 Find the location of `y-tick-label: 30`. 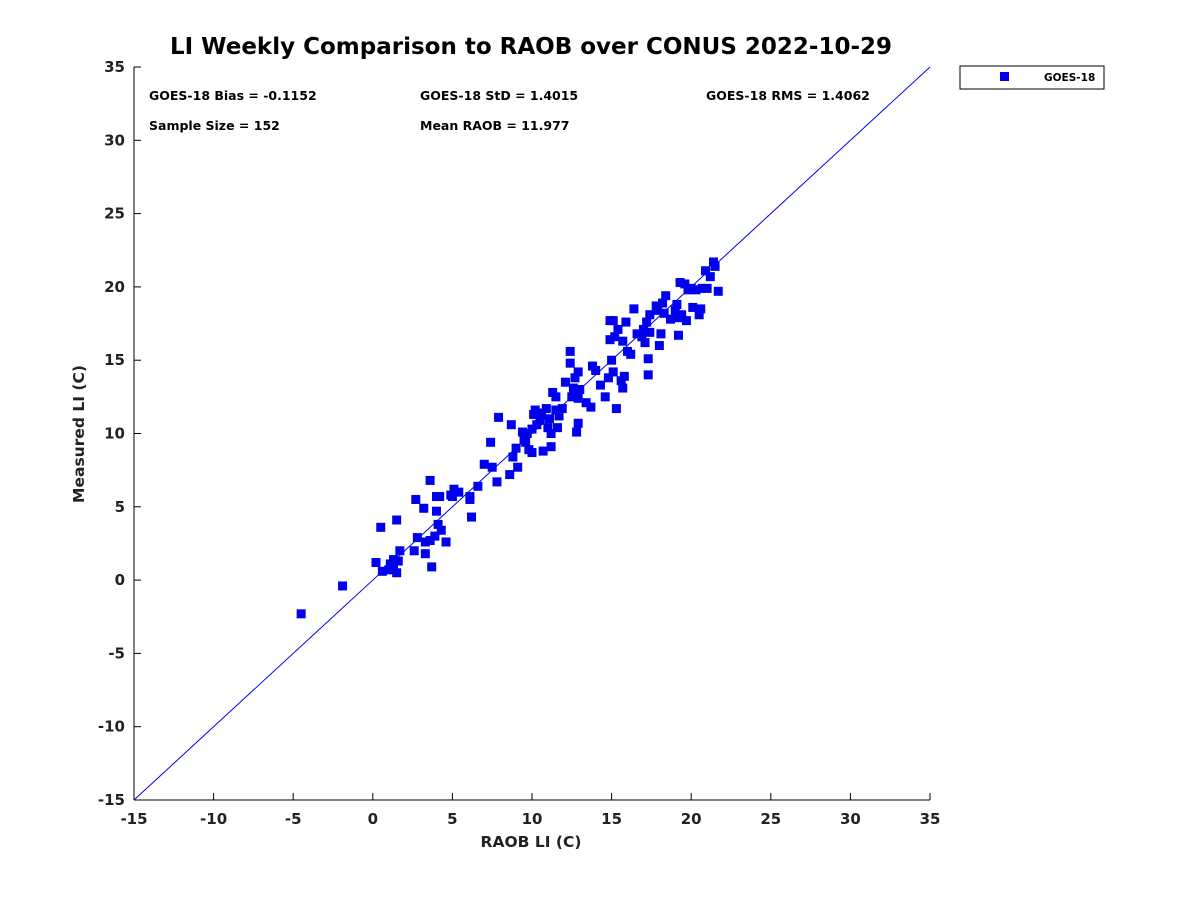

y-tick-label: 30 is located at coordinates (114, 140).